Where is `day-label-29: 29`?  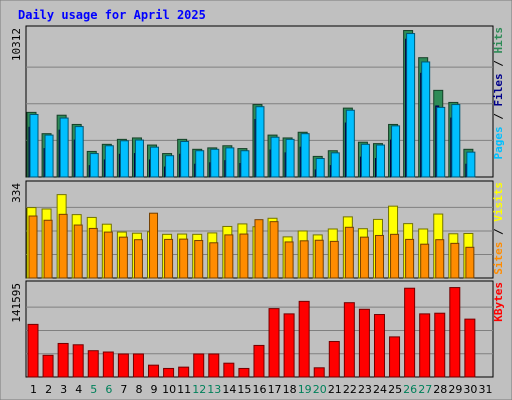
day-label-29: 29 is located at coordinates (455, 389).